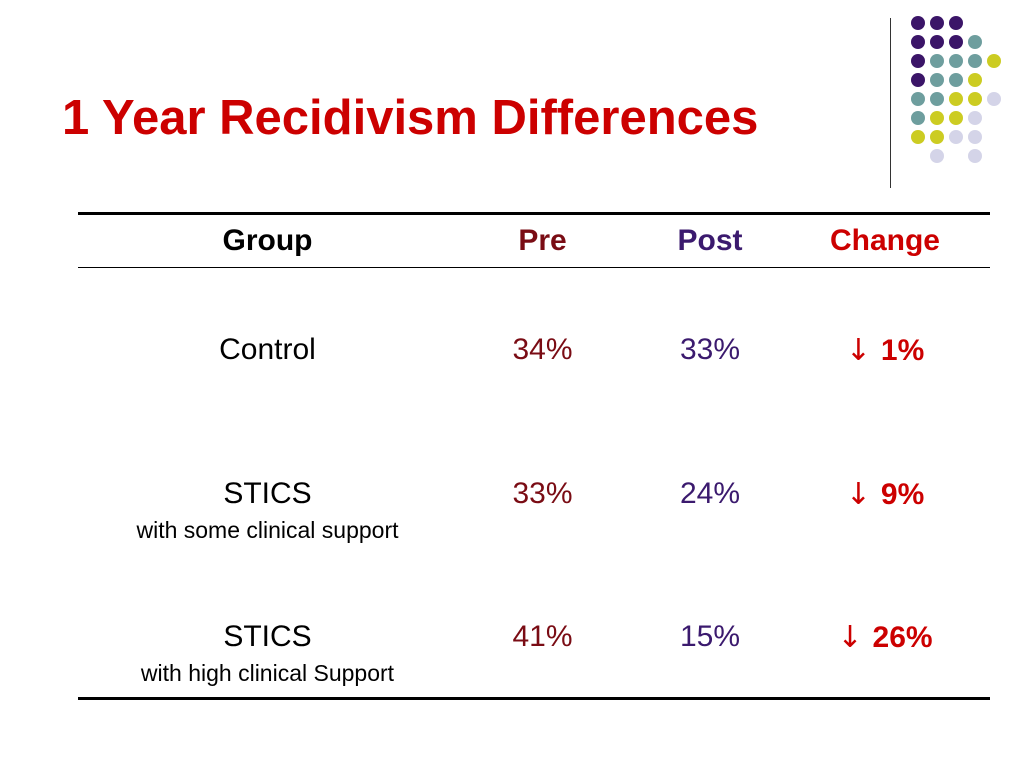  What do you see at coordinates (534, 213) in the screenshot?
I see `table-top-rule` at bounding box center [534, 213].